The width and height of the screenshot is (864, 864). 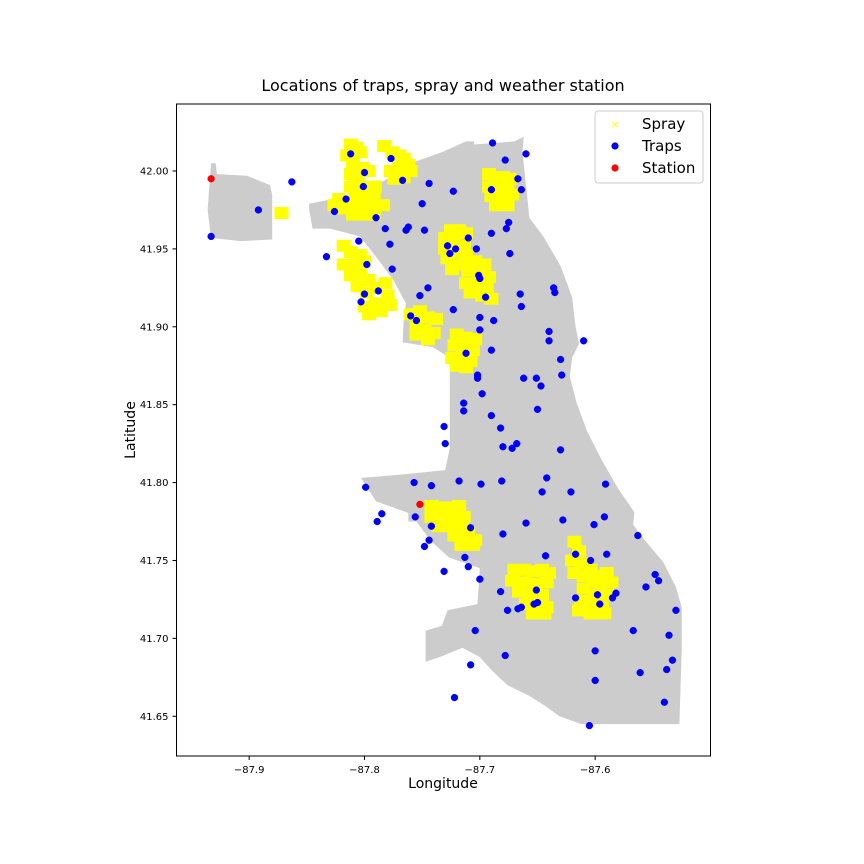 I want to click on legend-box, so click(x=649, y=147).